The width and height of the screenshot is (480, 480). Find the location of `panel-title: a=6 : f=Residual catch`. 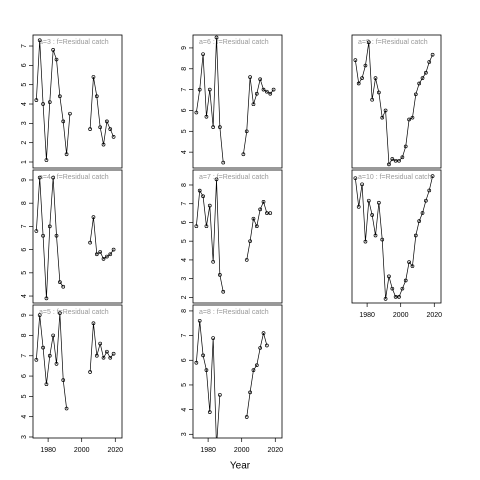

panel-title: a=6 : f=Residual catch is located at coordinates (234, 42).